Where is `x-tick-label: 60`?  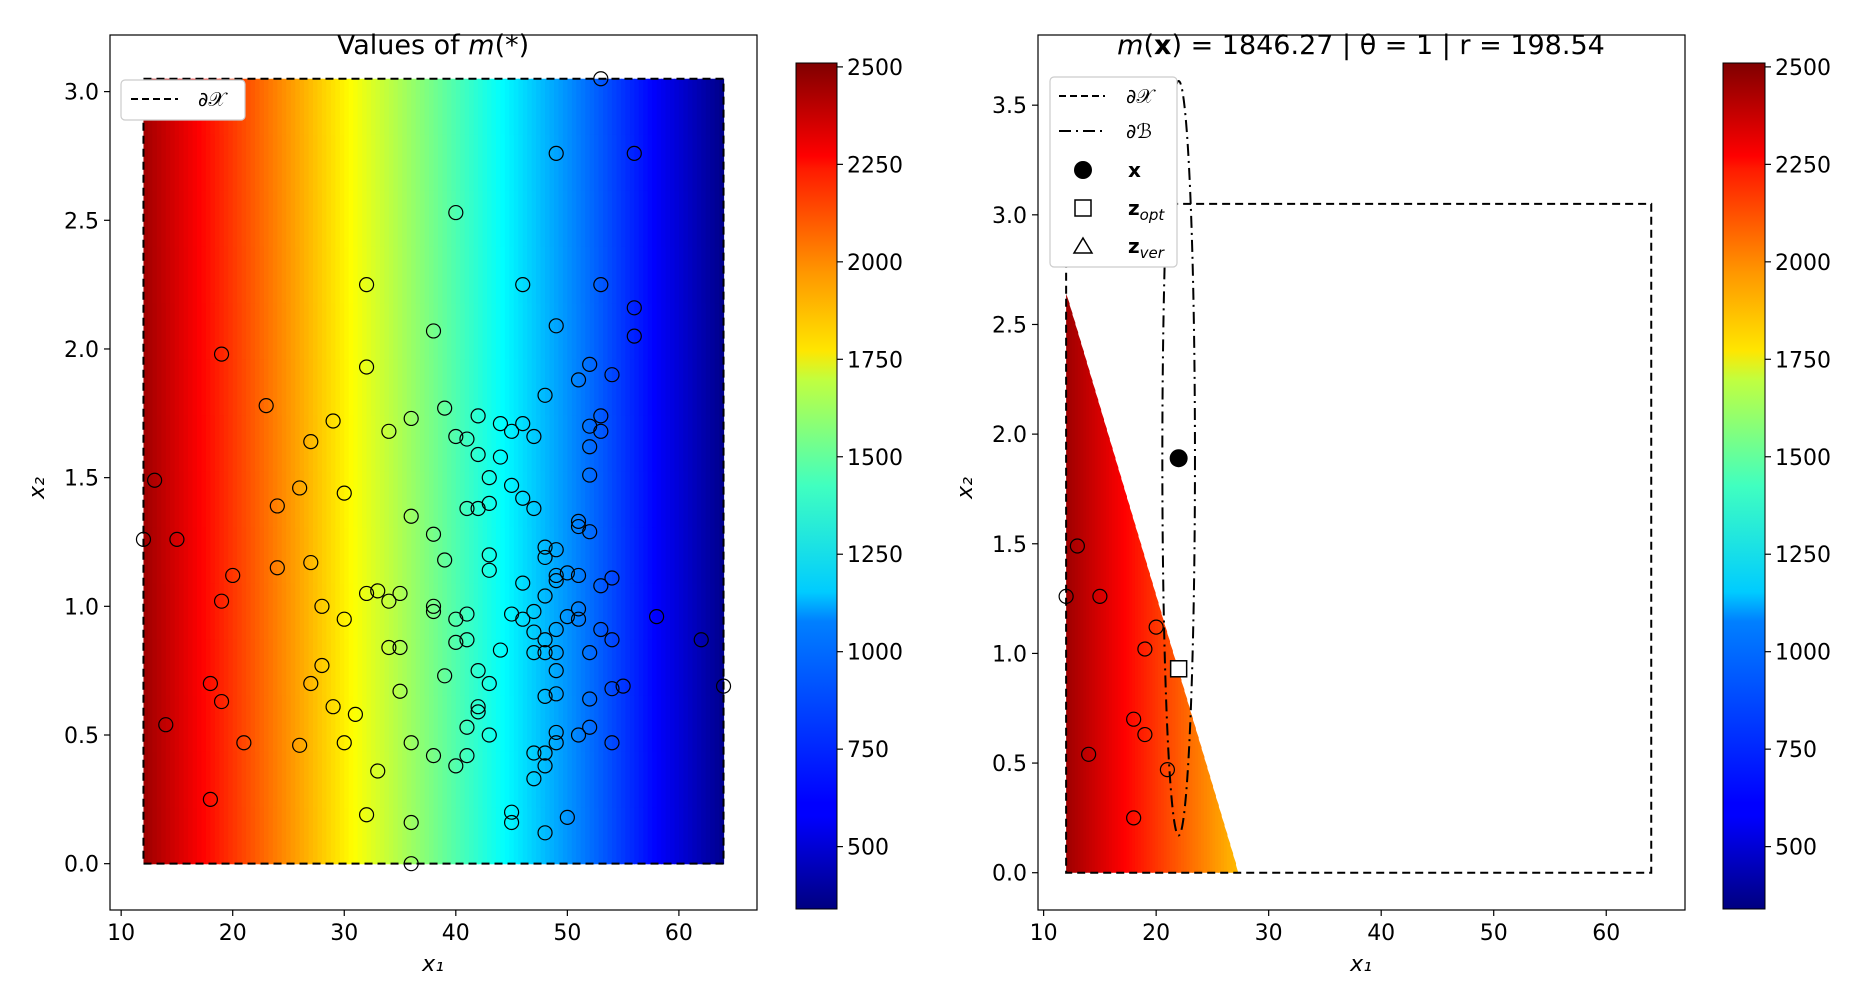
x-tick-label: 60 is located at coordinates (1606, 933).